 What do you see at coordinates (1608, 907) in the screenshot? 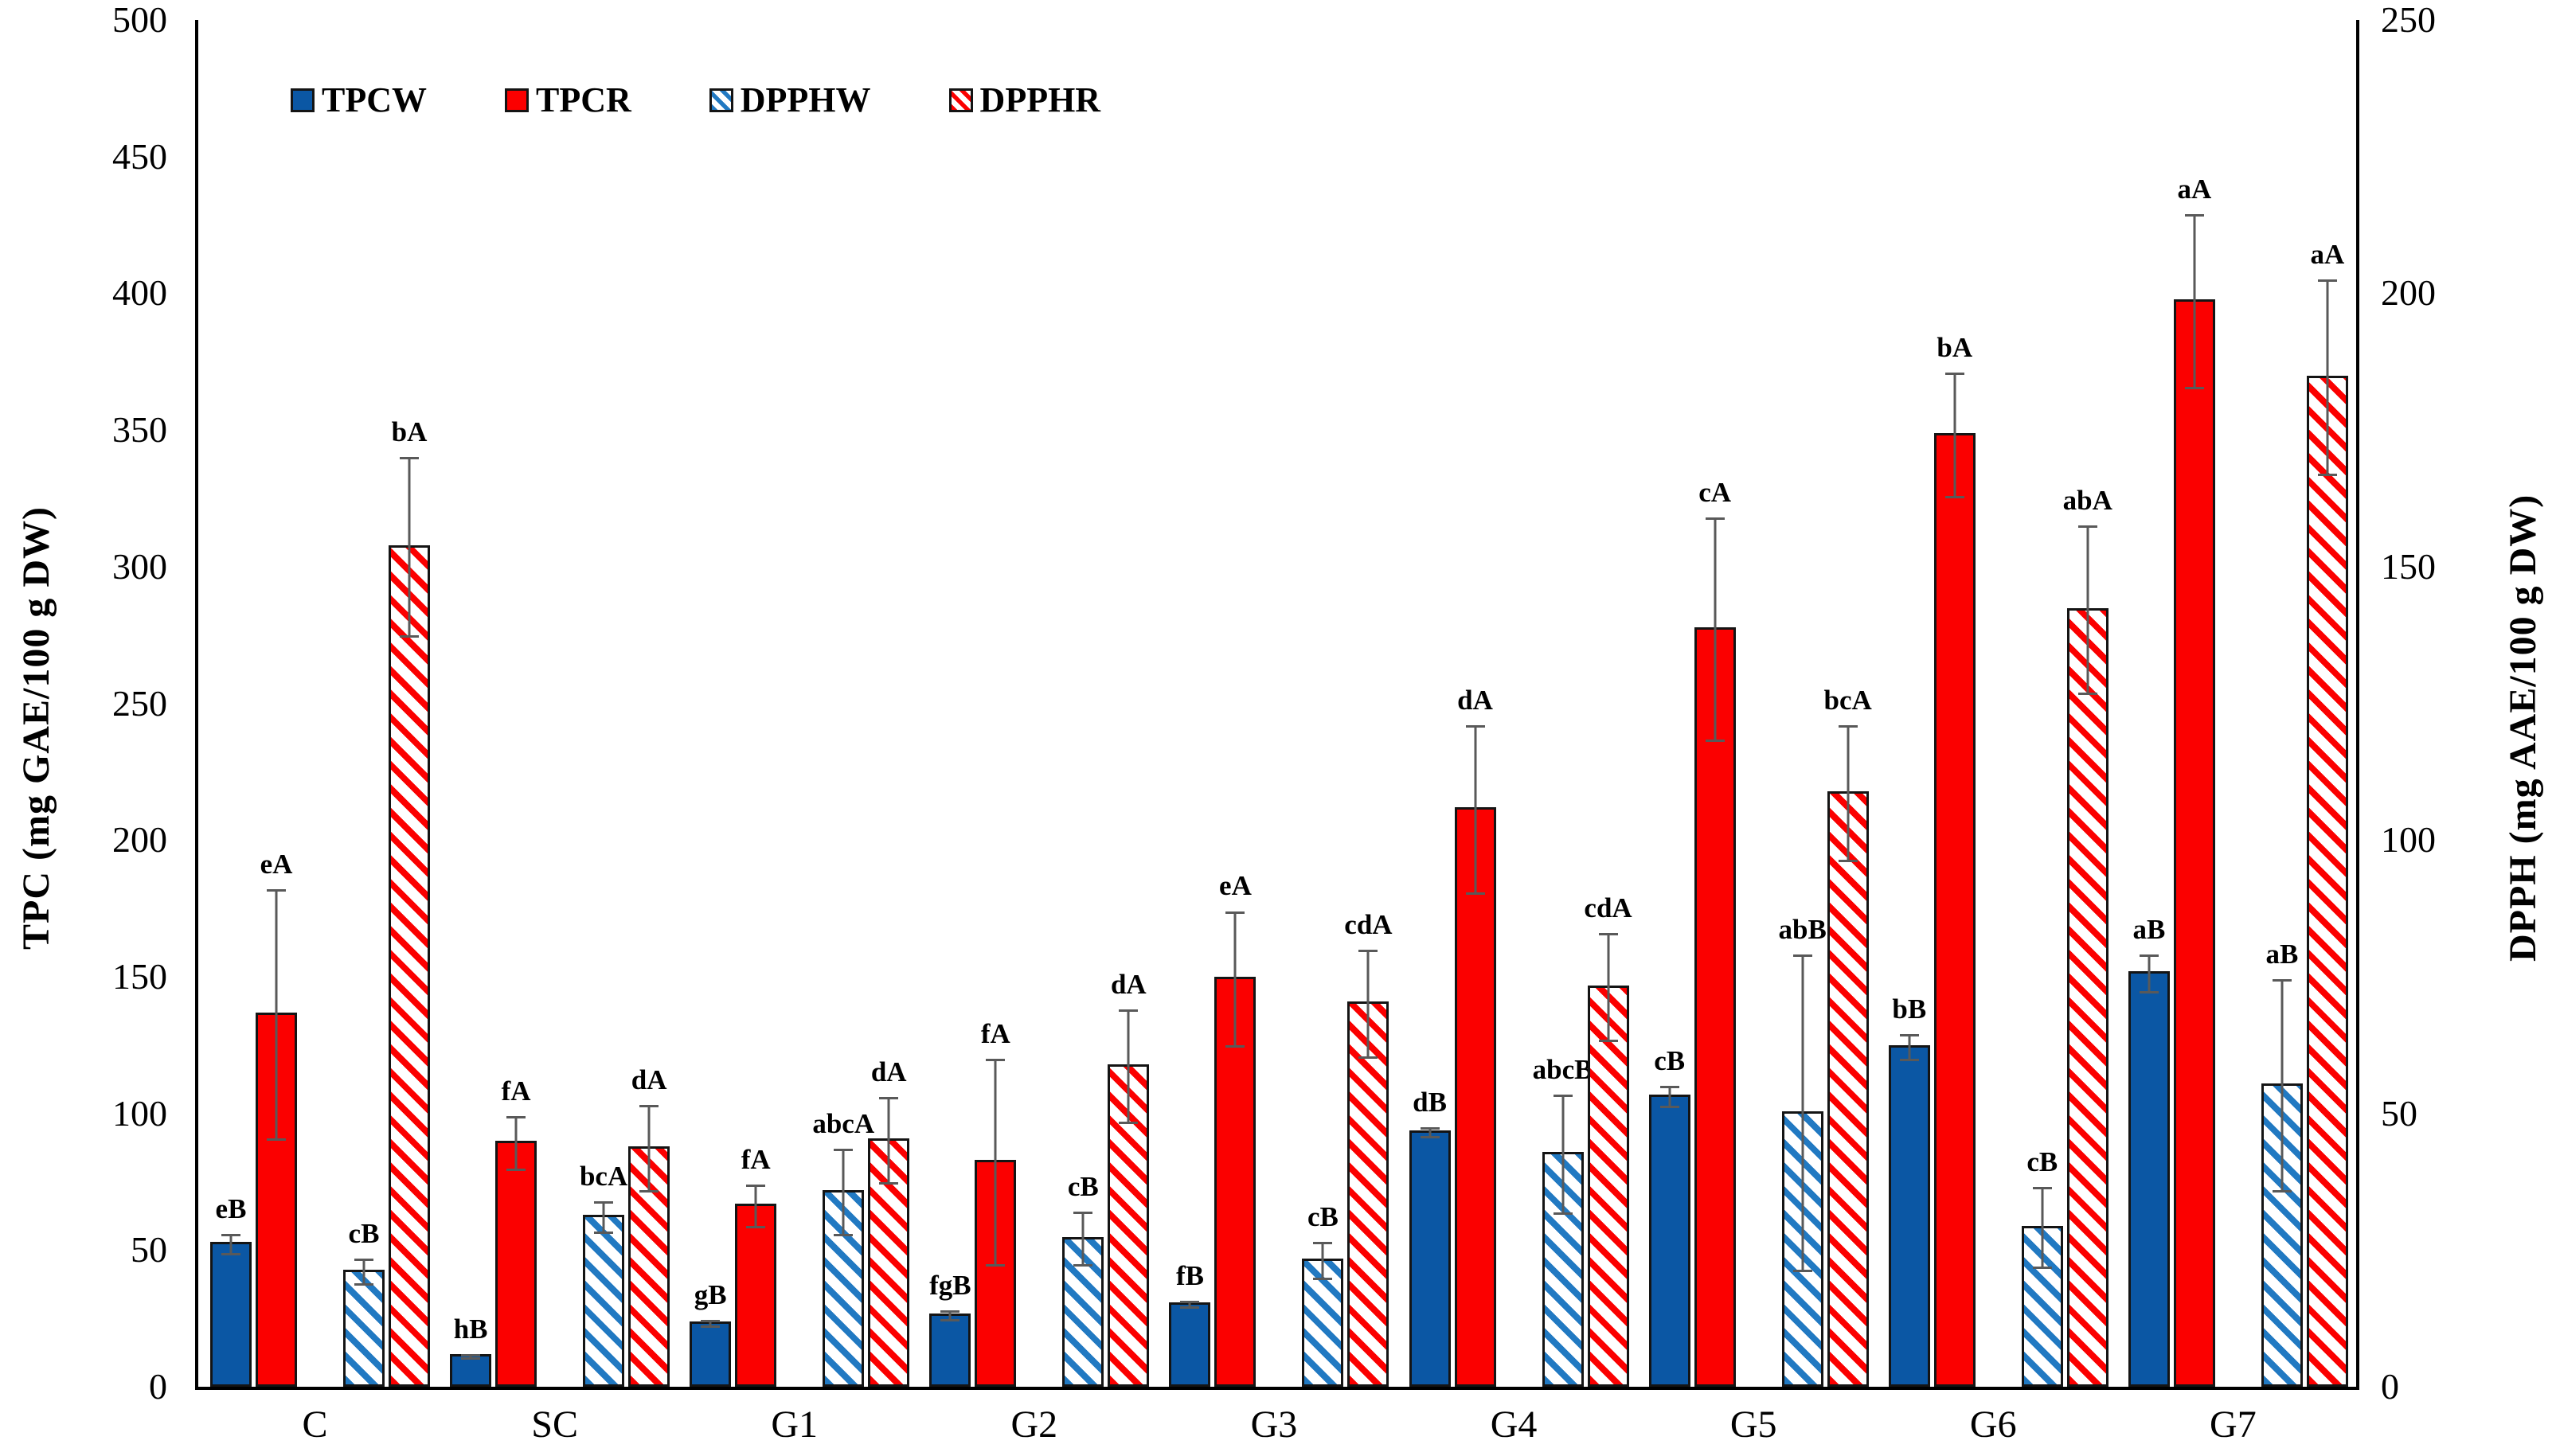
I see `significance-label: cdA` at bounding box center [1608, 907].